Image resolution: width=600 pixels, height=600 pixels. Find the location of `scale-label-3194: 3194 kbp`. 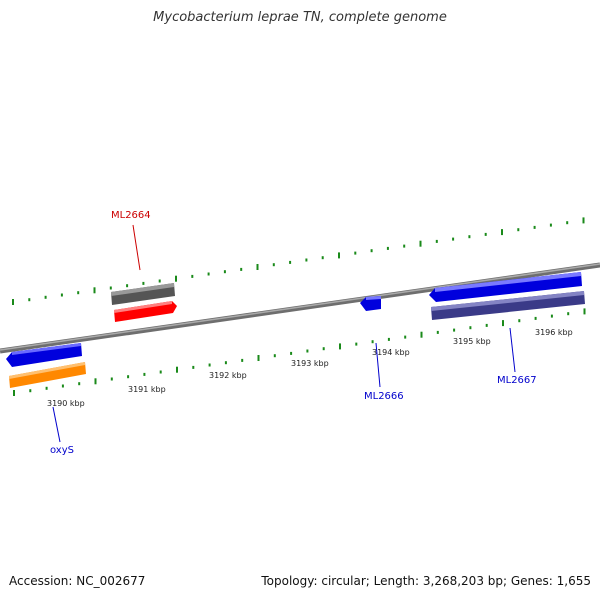

scale-label-3194: 3194 kbp is located at coordinates (391, 352).